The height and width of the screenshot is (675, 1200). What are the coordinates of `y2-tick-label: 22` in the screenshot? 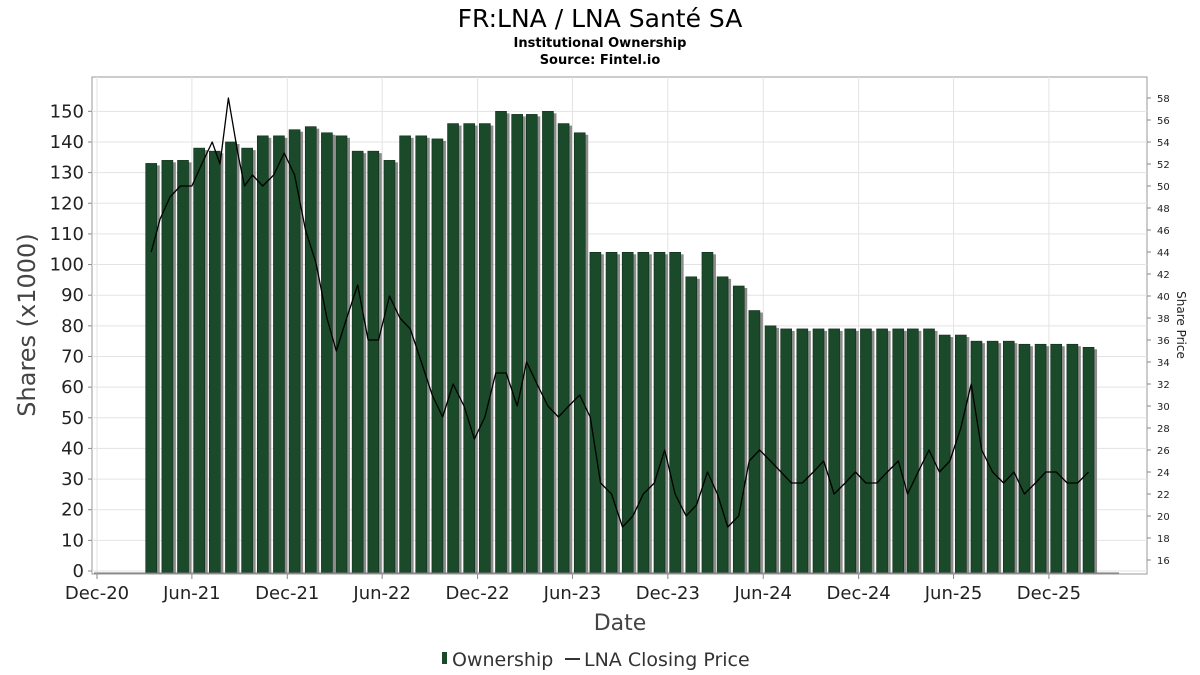 It's located at (1163, 495).